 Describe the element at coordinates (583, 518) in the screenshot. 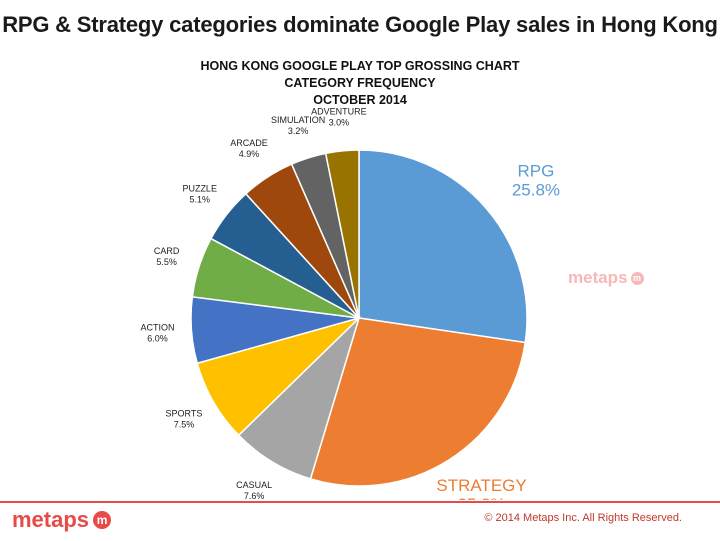

I see `copyright-text: © 2014 Metaps Inc. All Rights Reserved.` at that location.